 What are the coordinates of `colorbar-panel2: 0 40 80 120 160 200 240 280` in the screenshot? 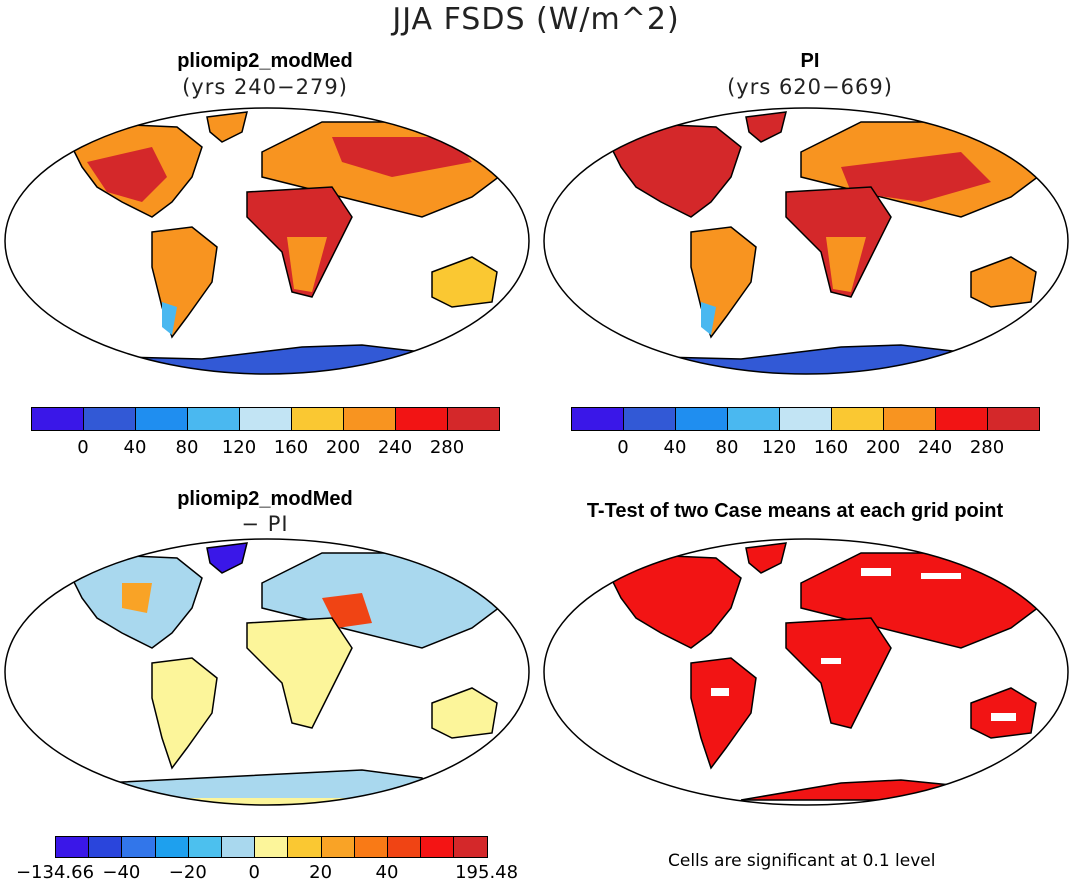 It's located at (805, 435).